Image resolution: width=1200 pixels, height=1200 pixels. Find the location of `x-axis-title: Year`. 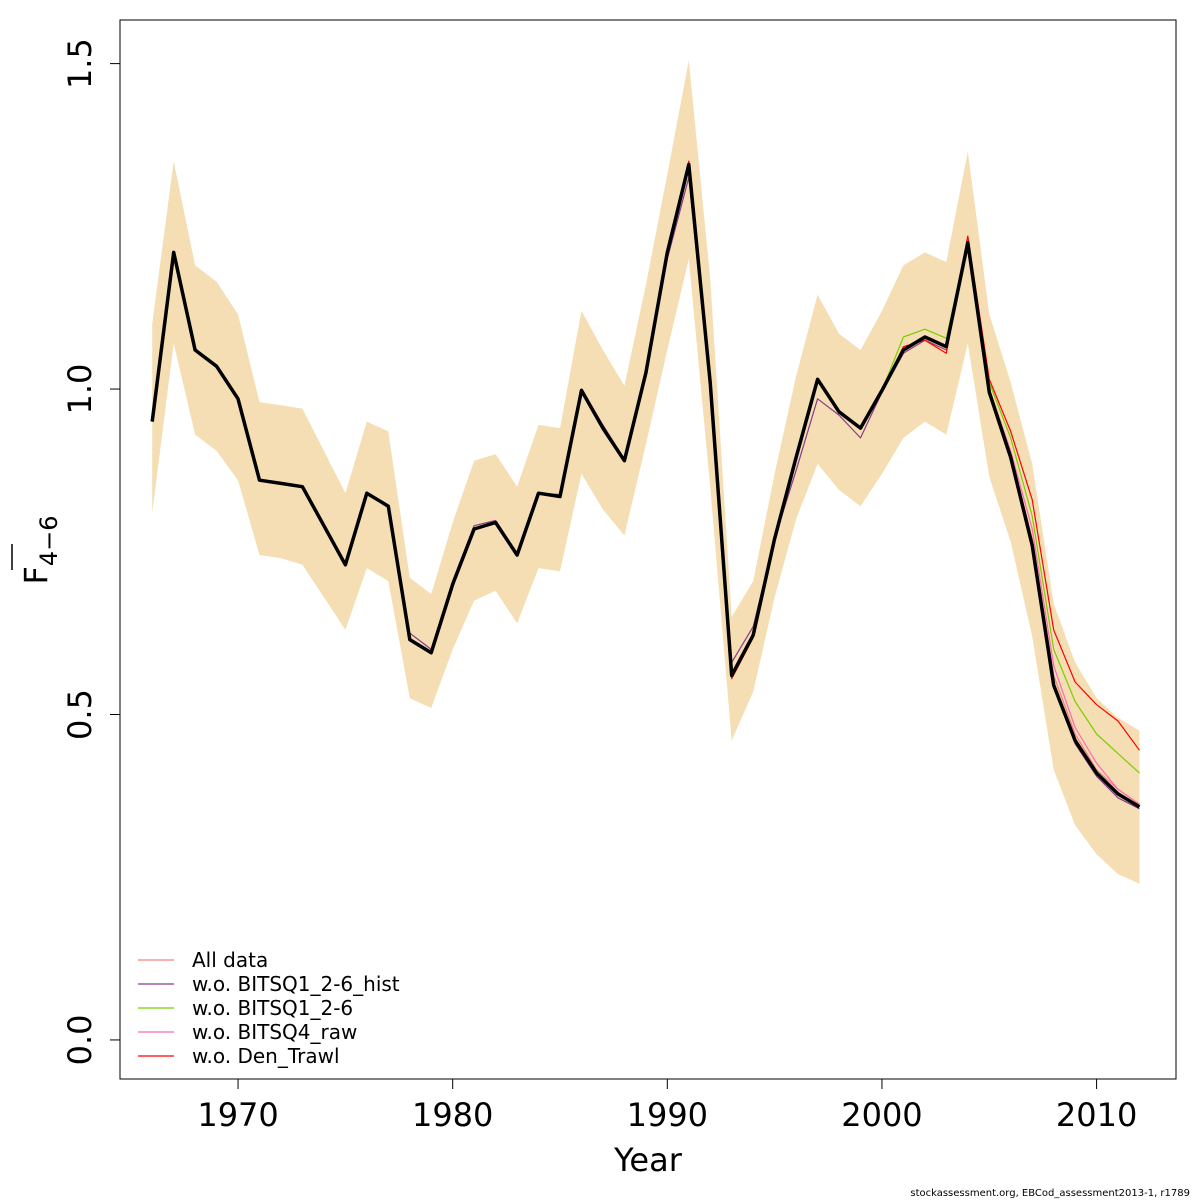

x-axis-title: Year is located at coordinates (648, 1160).